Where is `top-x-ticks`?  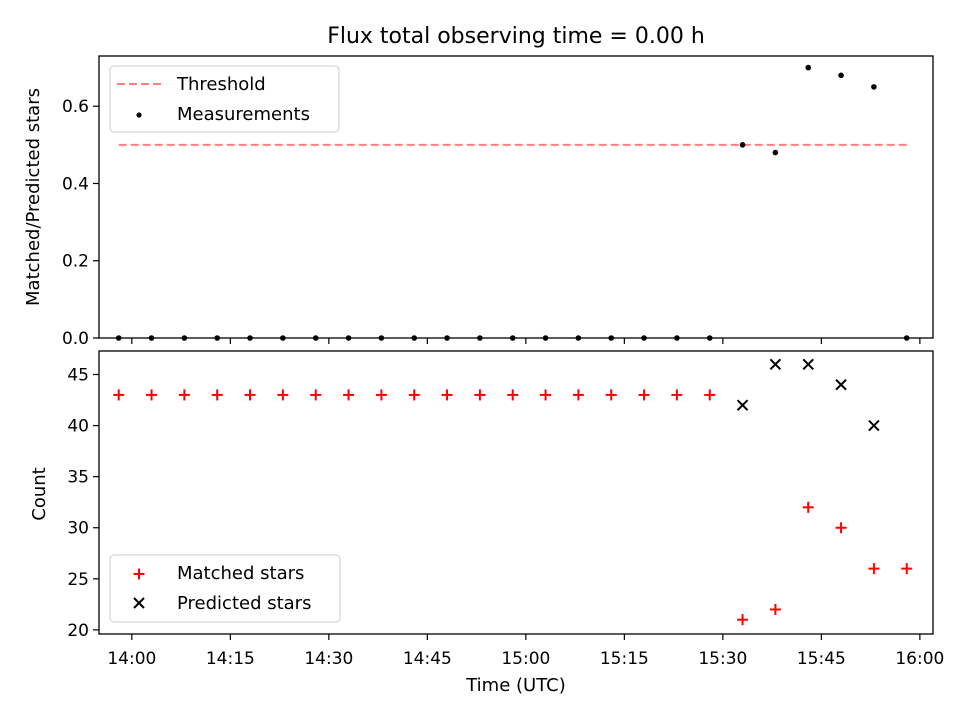 top-x-ticks is located at coordinates (526, 341).